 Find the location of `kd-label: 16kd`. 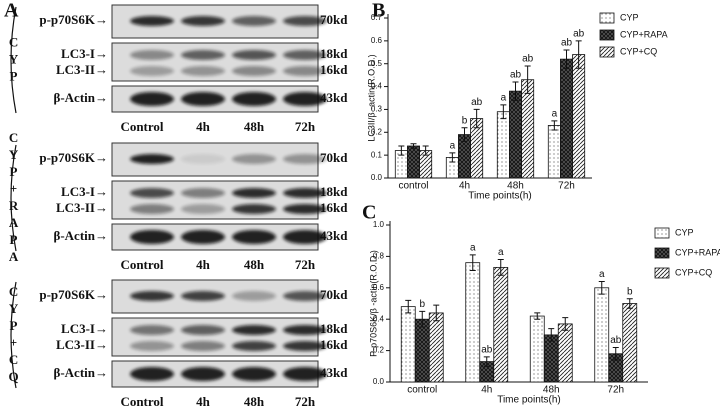

kd-label: 16kd is located at coordinates (334, 207).